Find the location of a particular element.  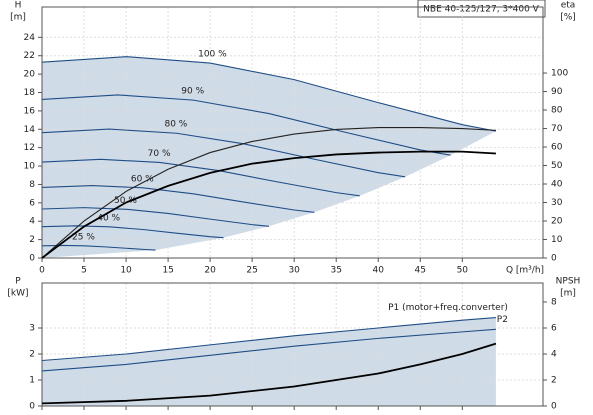

x-tick-label: 50 is located at coordinates (463, 271).